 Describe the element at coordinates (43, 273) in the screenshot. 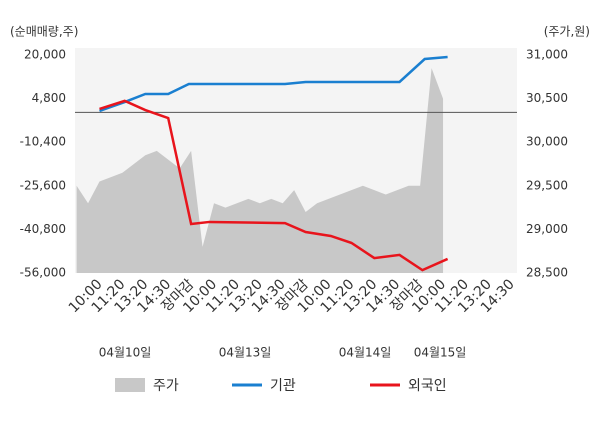

I see `y-tick-label: -56,000` at that location.